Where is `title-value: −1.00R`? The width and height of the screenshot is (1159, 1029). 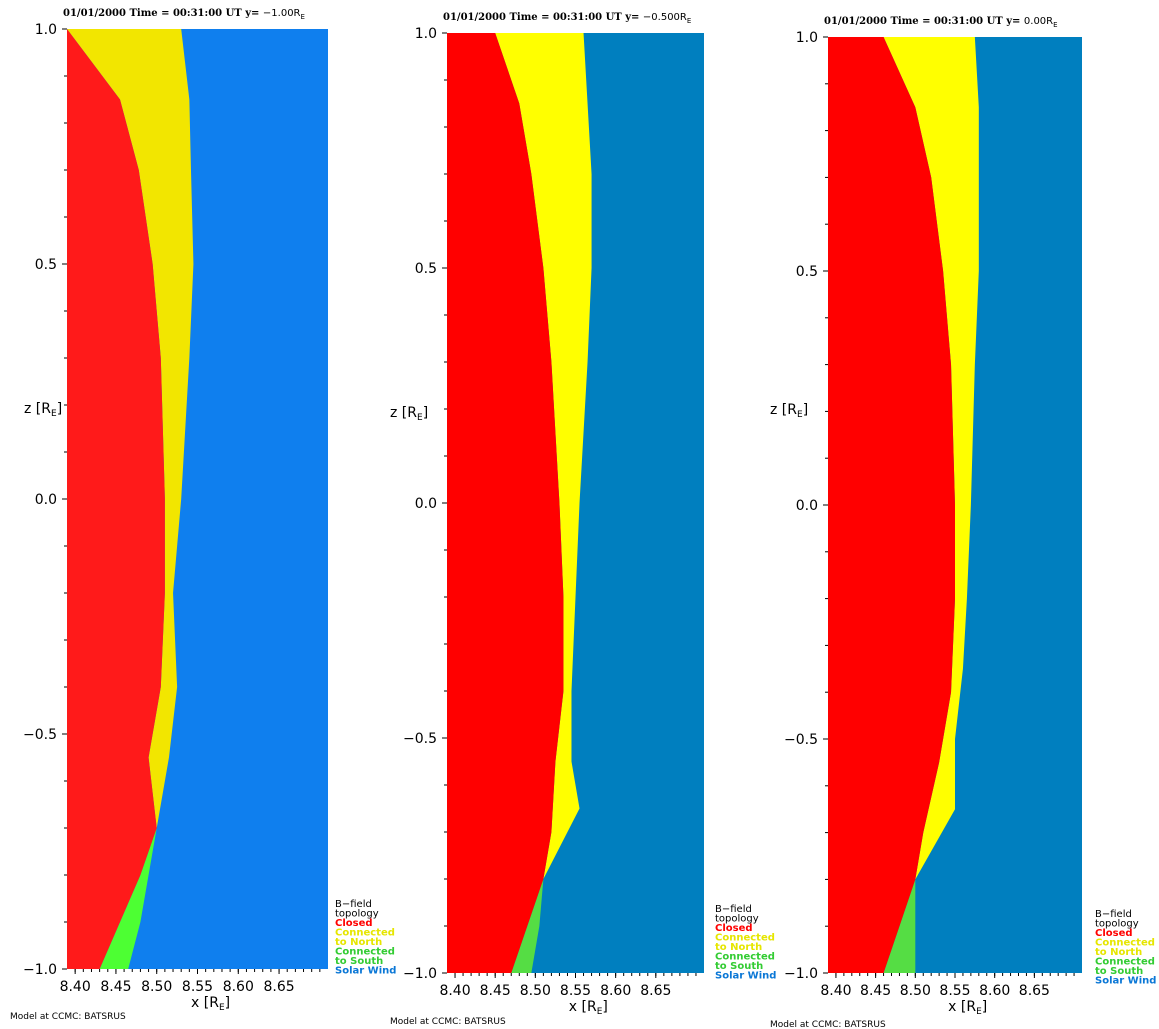 title-value: −1.00R is located at coordinates (282, 13).